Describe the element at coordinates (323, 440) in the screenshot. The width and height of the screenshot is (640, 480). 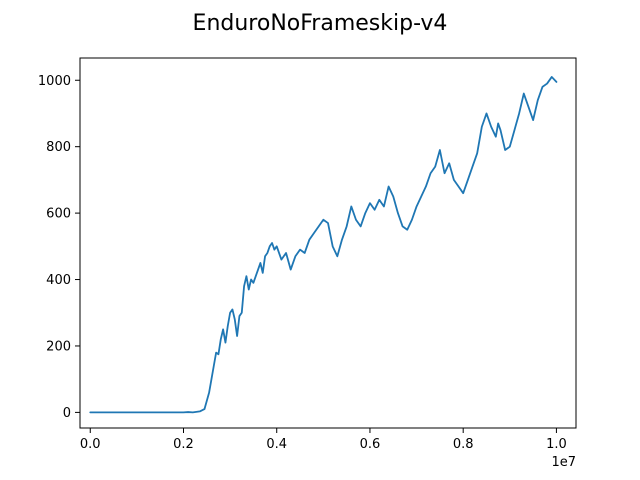
I see `x-axis: 0.0 0.2 0.4 0.6 0.8 1.0` at that location.